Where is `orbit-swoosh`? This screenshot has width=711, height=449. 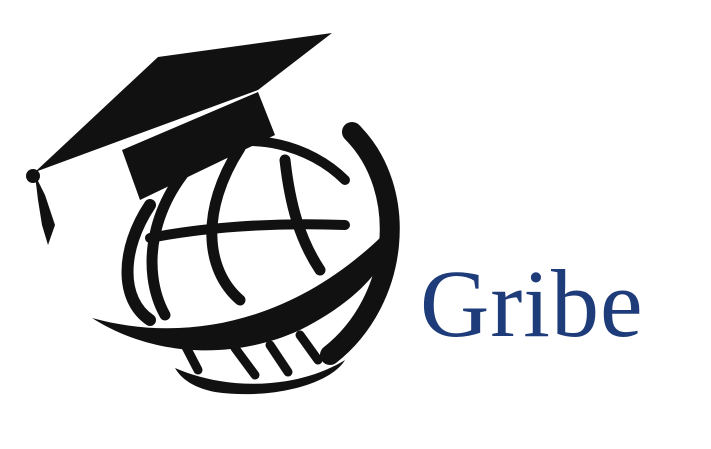 orbit-swoosh is located at coordinates (241, 289).